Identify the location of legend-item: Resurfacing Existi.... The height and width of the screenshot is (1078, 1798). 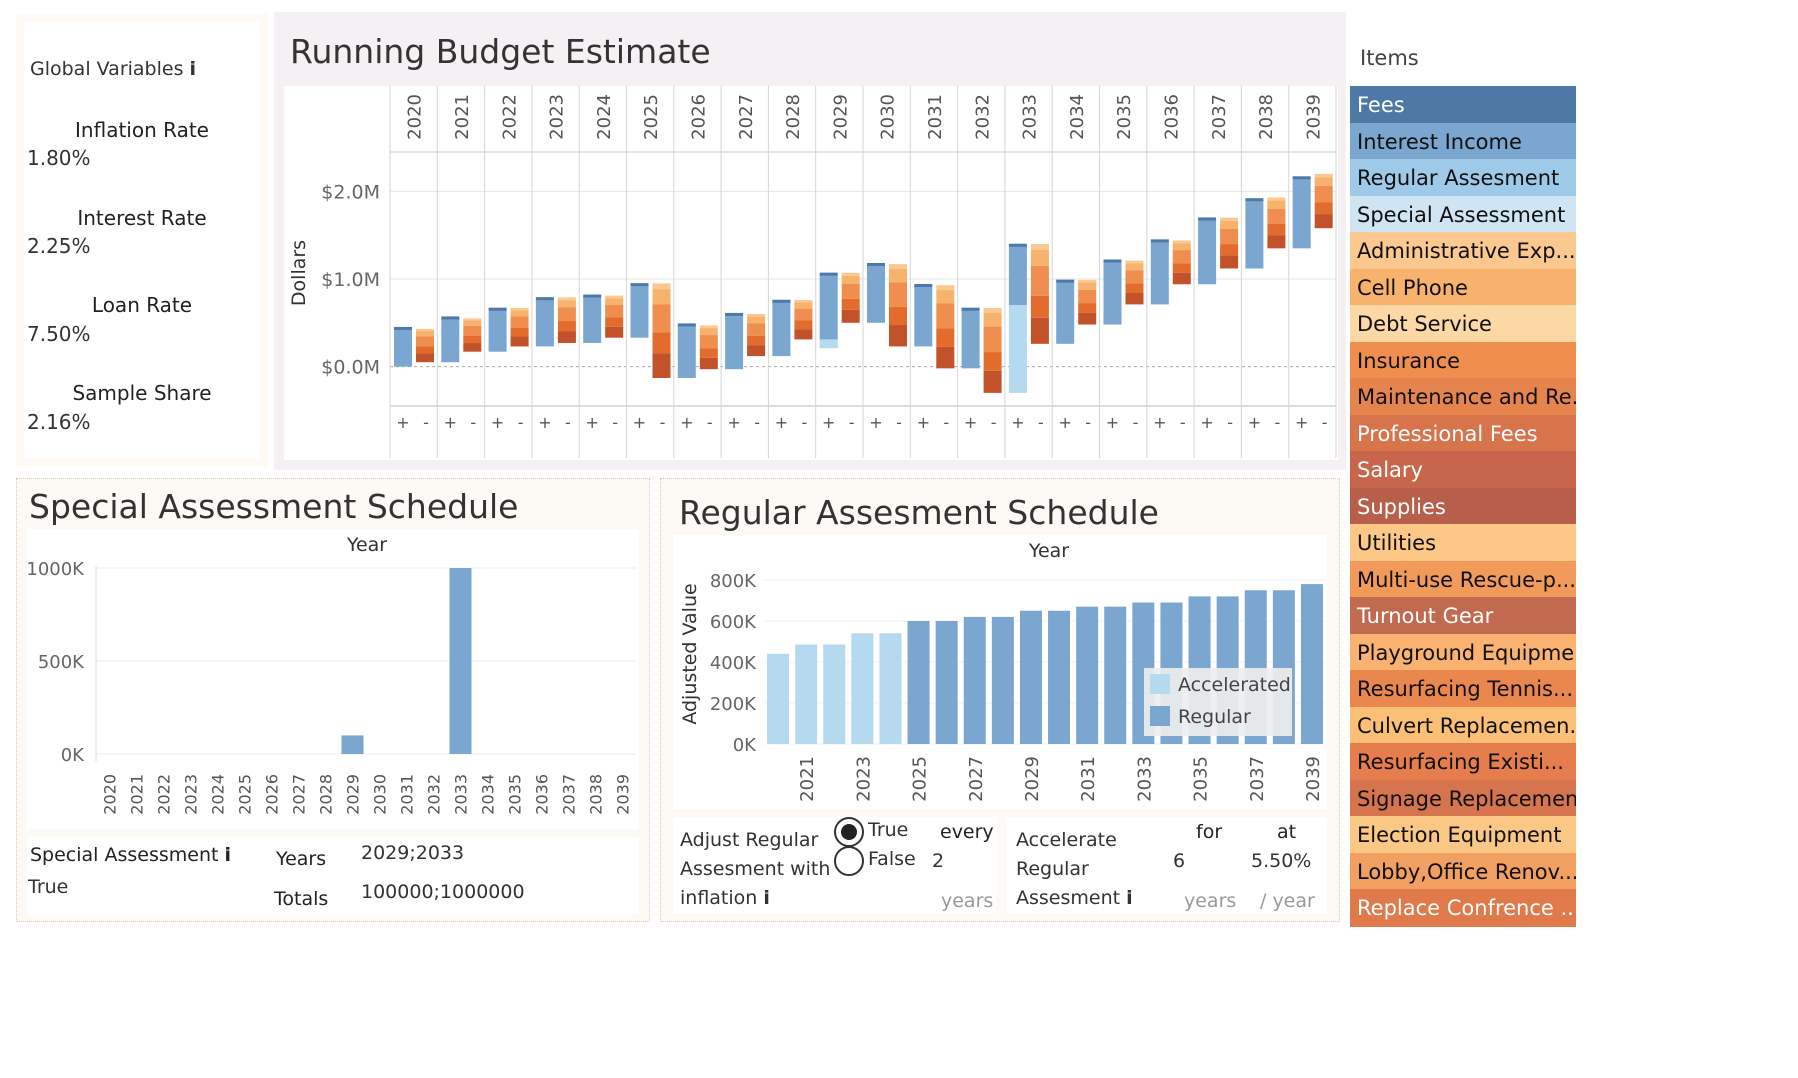
(1463, 762).